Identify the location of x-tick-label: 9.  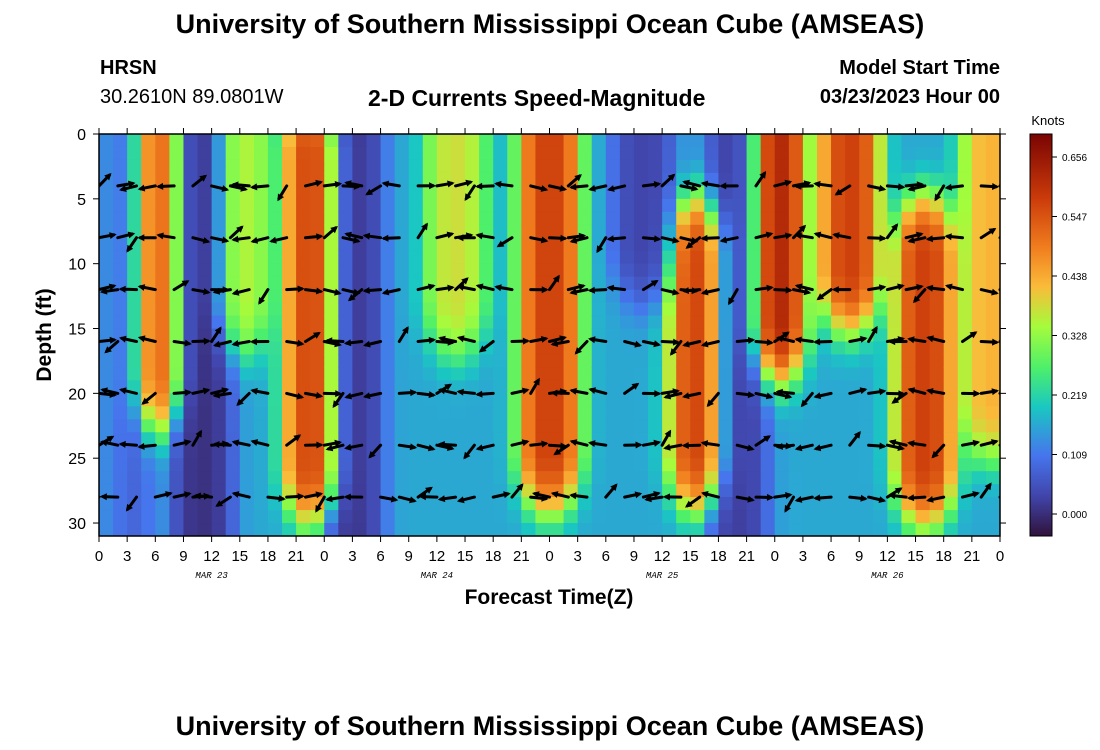
(183, 556).